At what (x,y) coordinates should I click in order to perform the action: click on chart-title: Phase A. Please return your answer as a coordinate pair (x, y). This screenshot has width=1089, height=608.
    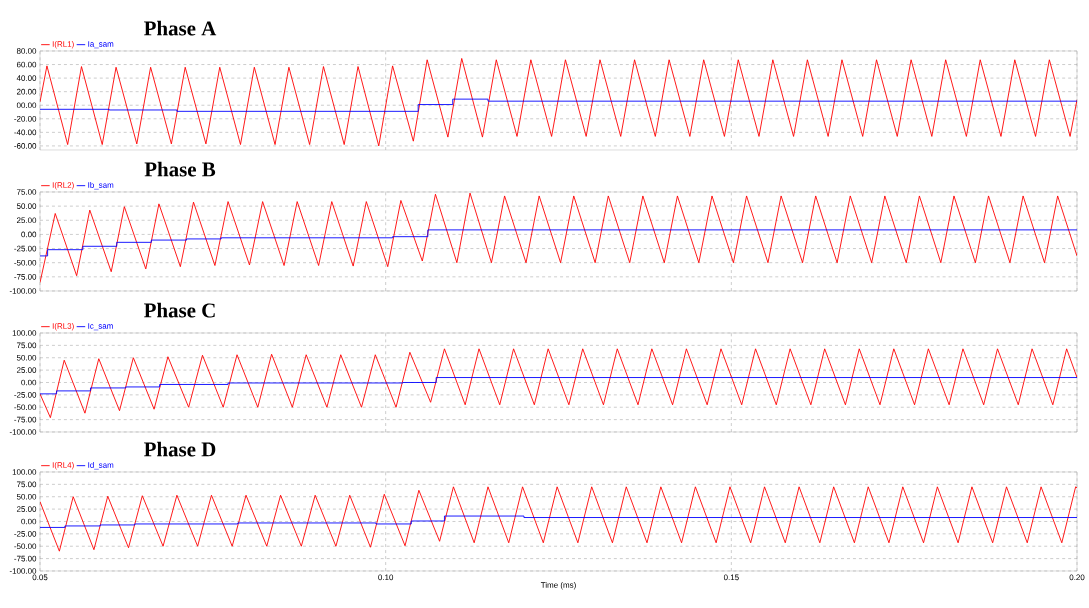
    Looking at the image, I should click on (180, 28).